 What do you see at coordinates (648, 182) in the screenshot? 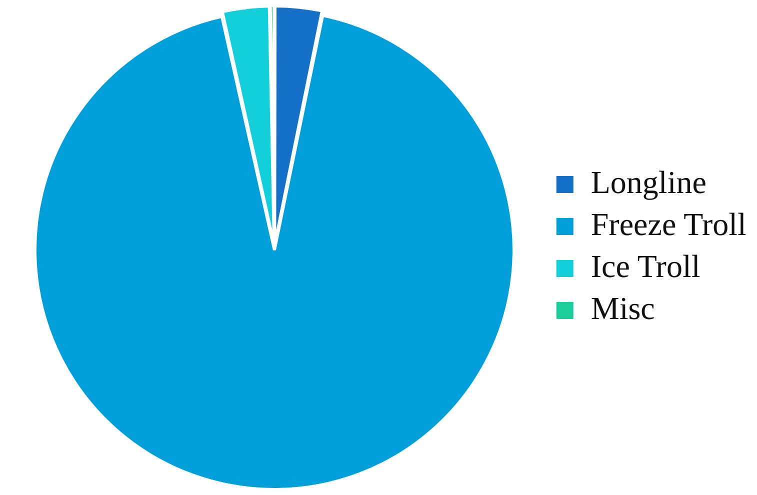
I see `legend-label: Longline` at bounding box center [648, 182].